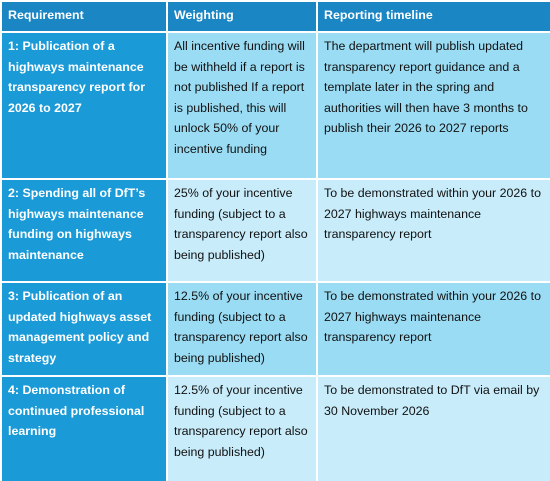  What do you see at coordinates (84, 16) in the screenshot?
I see `header-cell: Requirement` at bounding box center [84, 16].